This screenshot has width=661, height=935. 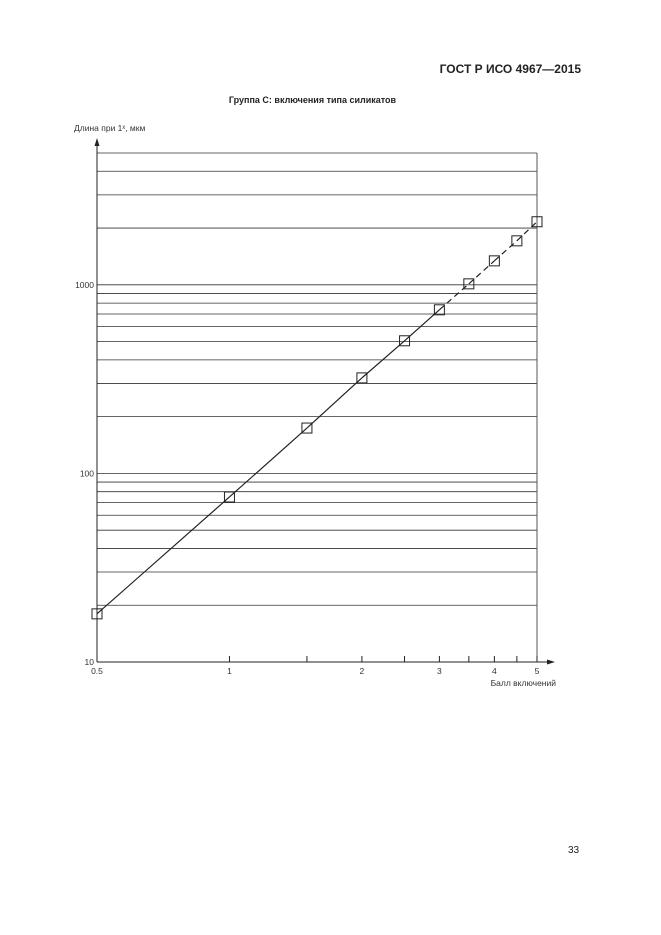 I want to click on chart-title: Группа С: включения типа силикатов, so click(x=312, y=100).